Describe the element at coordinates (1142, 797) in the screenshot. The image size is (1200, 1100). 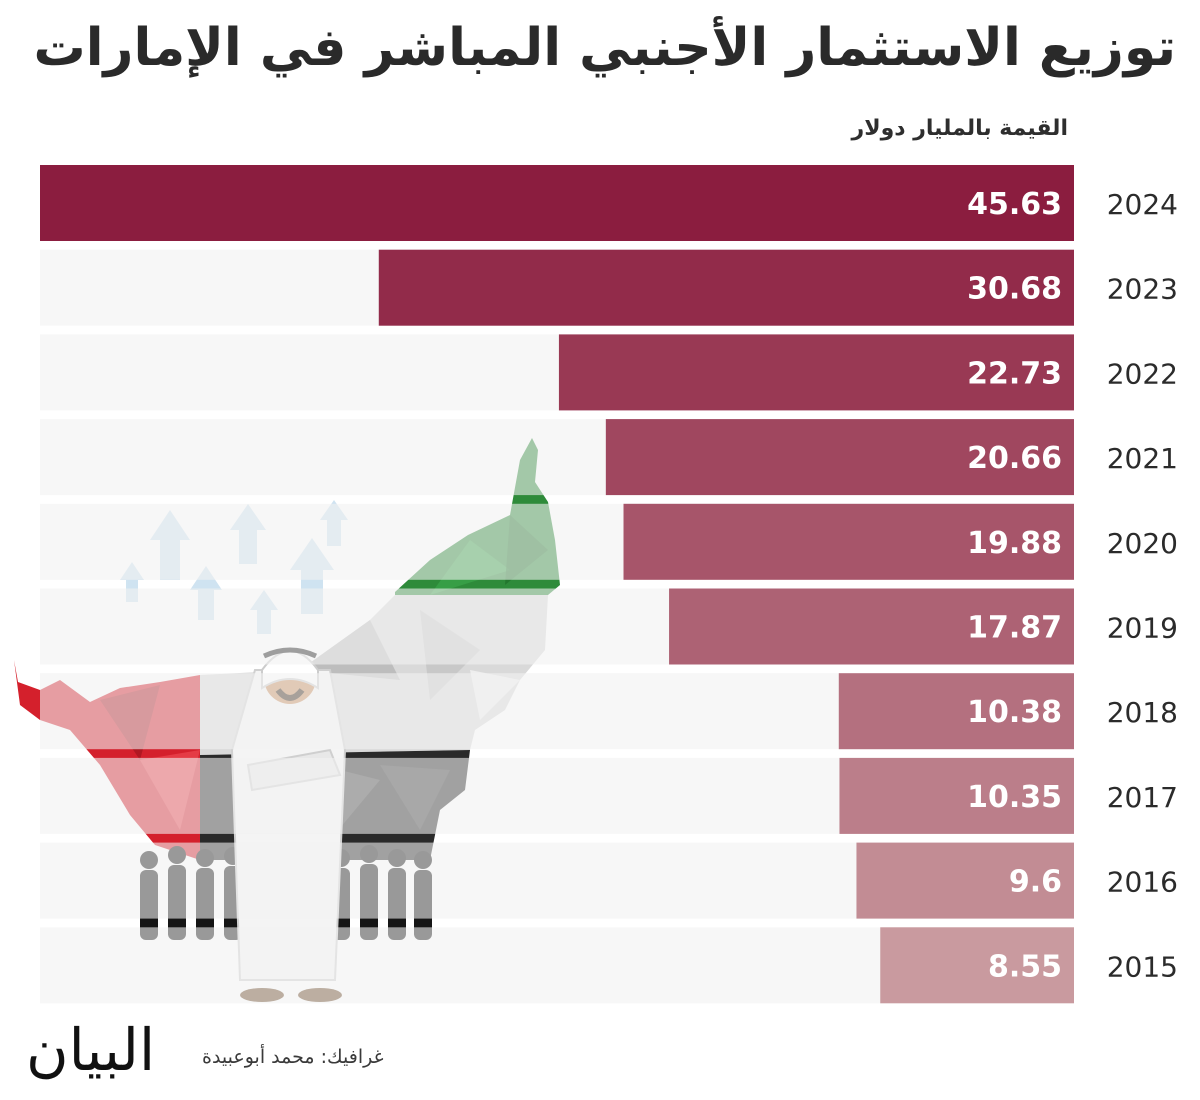
I see `year-label: 2017` at that location.